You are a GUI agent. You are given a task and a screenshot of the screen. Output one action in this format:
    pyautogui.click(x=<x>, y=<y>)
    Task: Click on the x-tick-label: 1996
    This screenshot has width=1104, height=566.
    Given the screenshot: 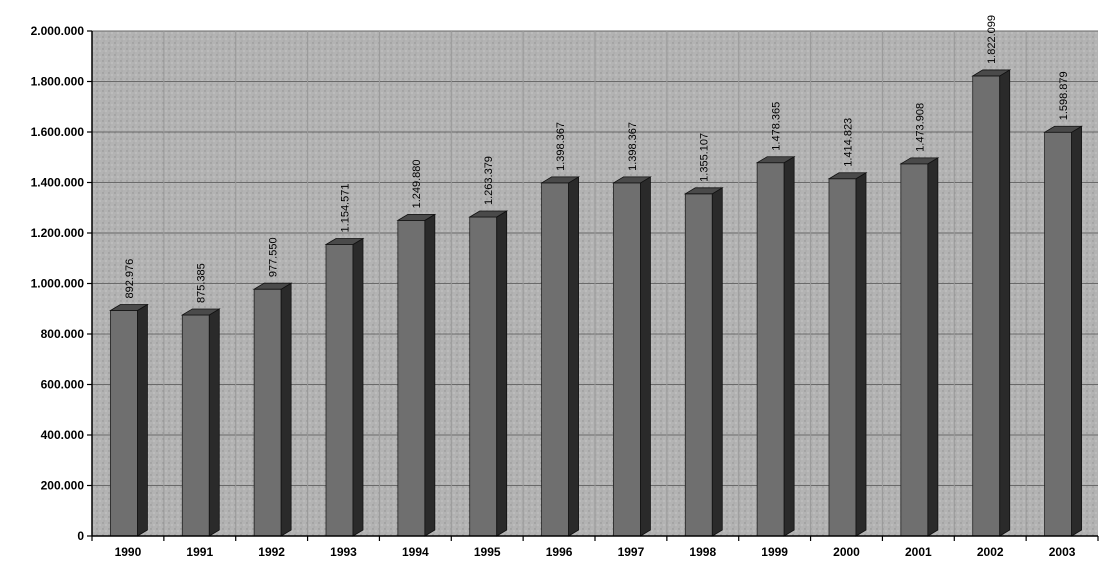 What is the action you would take?
    pyautogui.click(x=559, y=552)
    